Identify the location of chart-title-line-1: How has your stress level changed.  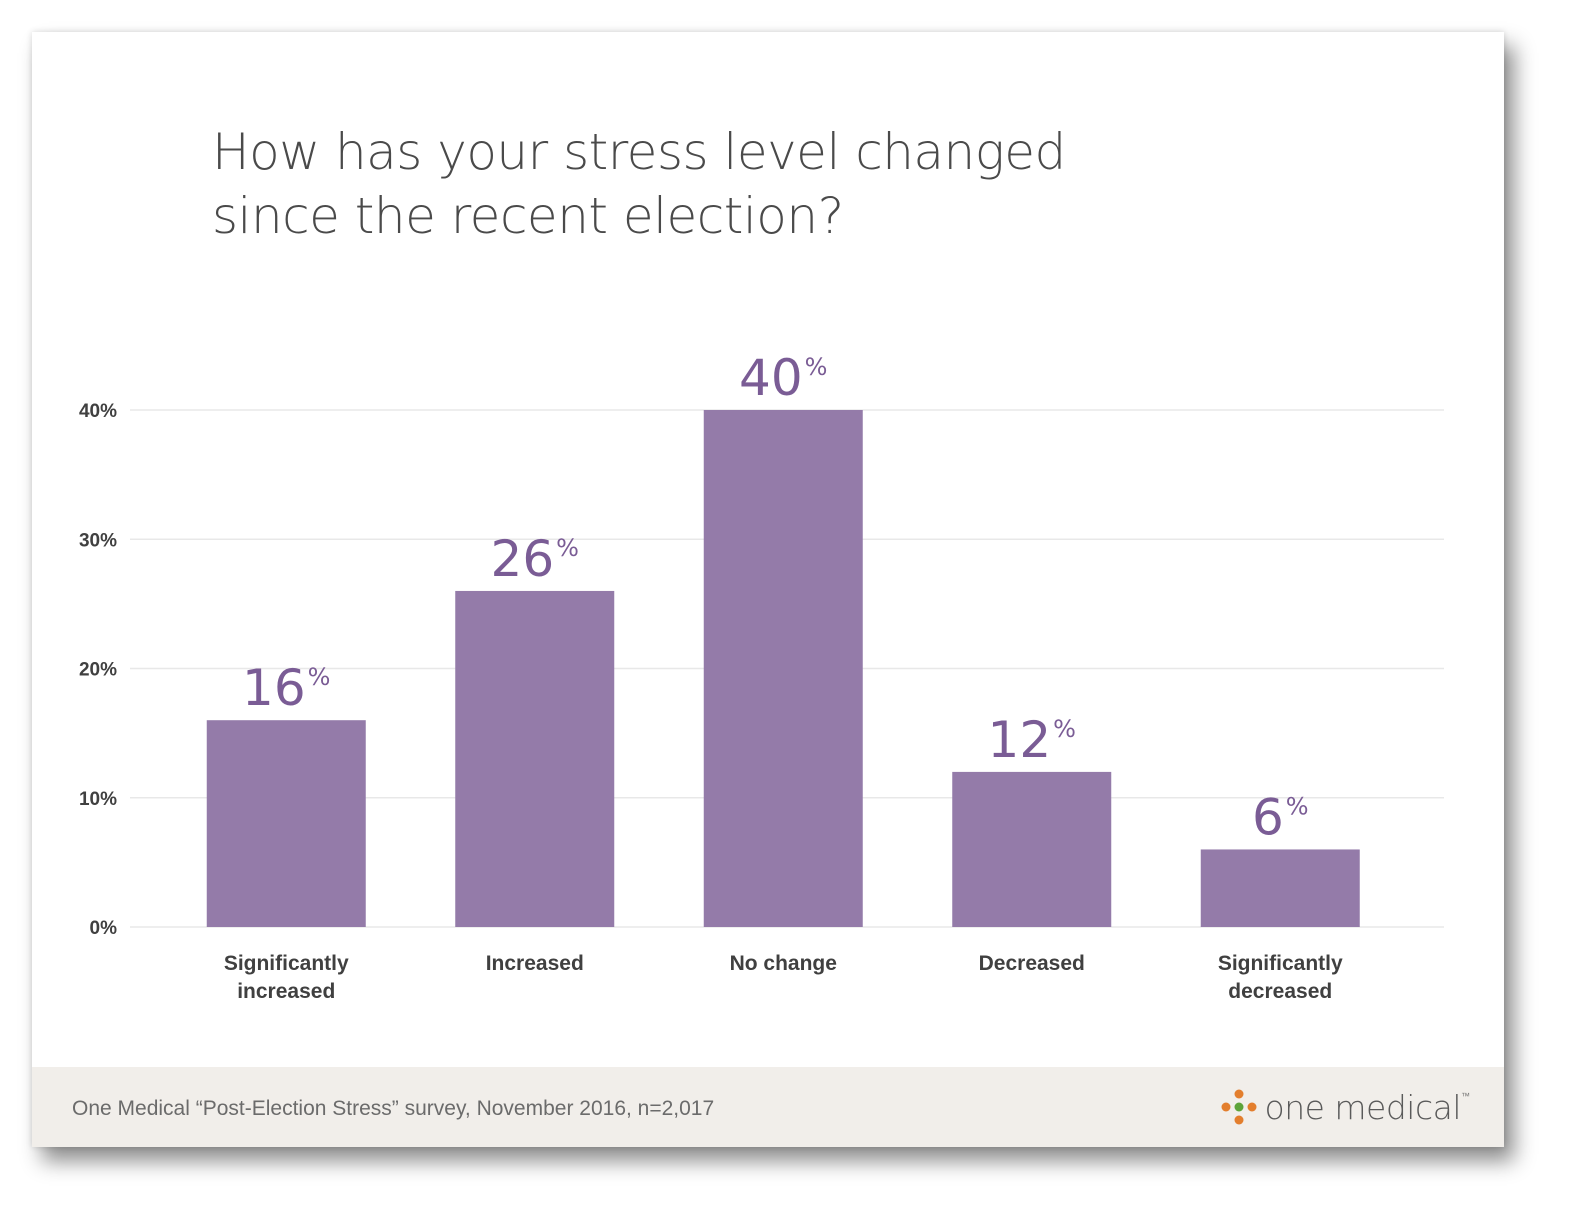
(639, 152).